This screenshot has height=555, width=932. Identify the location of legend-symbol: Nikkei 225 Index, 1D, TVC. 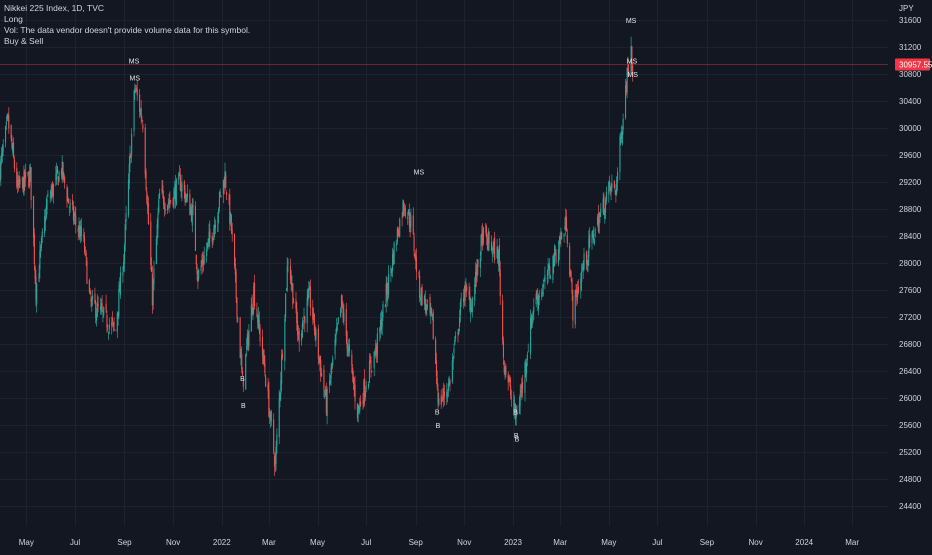
(54, 8).